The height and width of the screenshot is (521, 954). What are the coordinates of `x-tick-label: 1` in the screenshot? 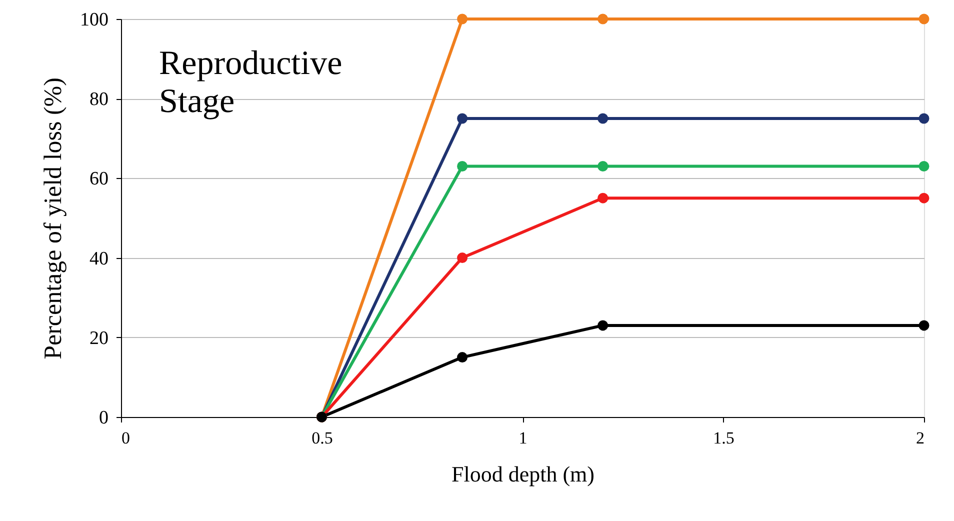 It's located at (523, 438).